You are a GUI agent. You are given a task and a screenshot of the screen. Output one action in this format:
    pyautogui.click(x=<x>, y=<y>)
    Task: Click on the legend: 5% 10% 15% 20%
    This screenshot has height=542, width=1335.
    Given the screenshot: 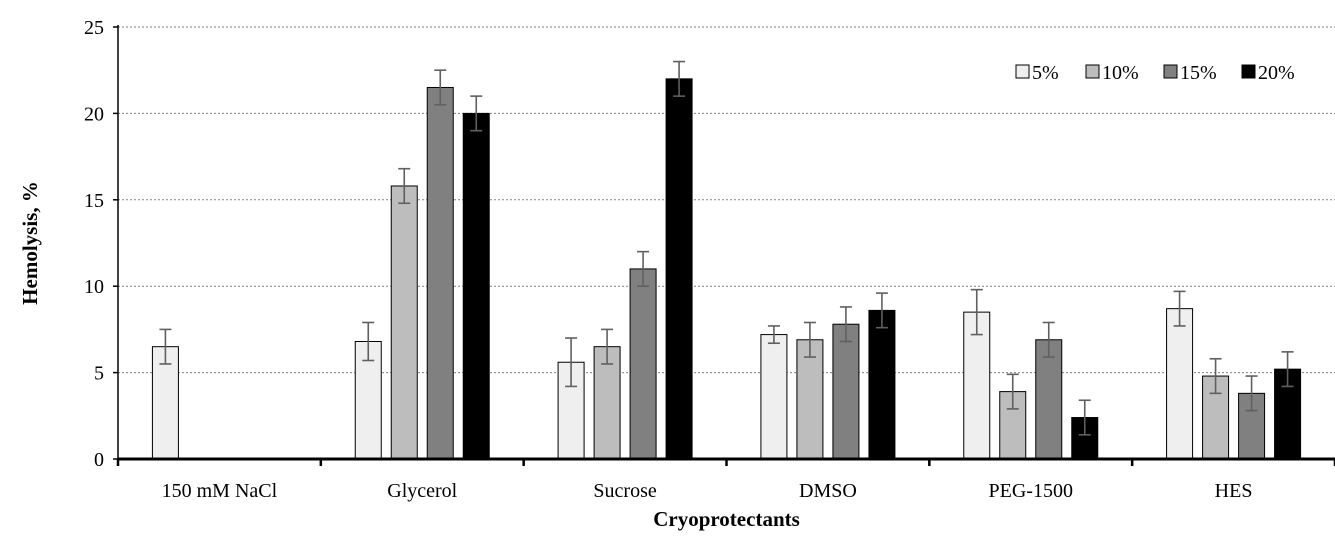 What is the action you would take?
    pyautogui.click(x=1155, y=73)
    